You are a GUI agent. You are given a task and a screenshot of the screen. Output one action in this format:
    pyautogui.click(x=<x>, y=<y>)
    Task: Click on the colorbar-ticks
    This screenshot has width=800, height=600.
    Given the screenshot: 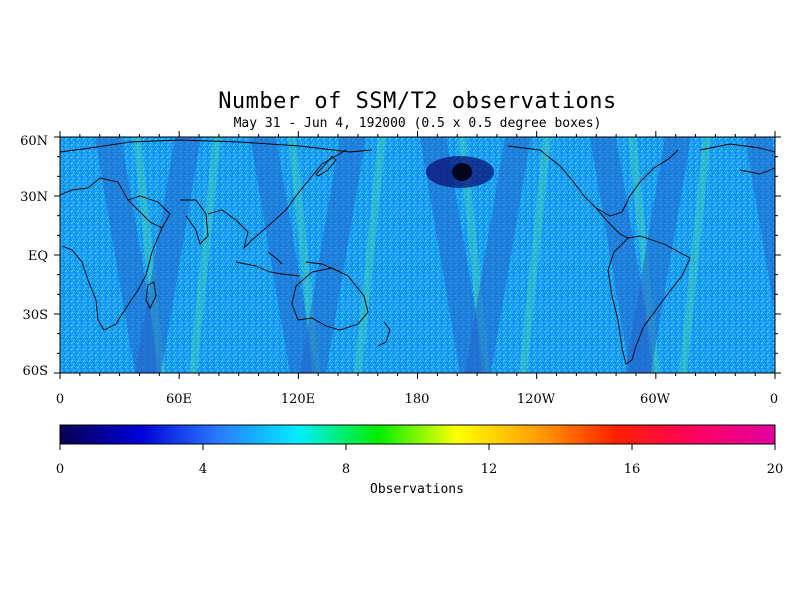 What is the action you would take?
    pyautogui.click(x=417, y=447)
    